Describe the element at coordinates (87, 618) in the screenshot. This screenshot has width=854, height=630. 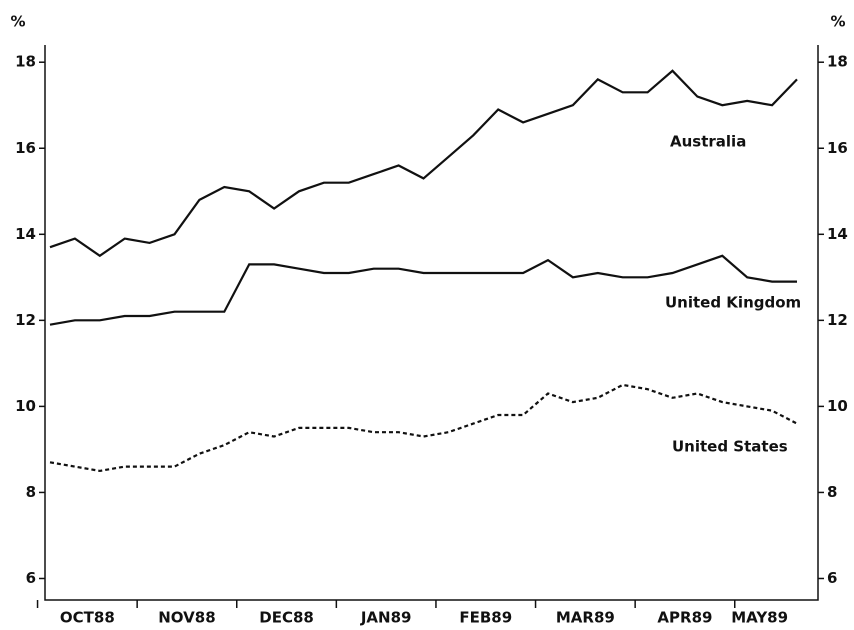
I see `x-tick-label: OCT88` at that location.